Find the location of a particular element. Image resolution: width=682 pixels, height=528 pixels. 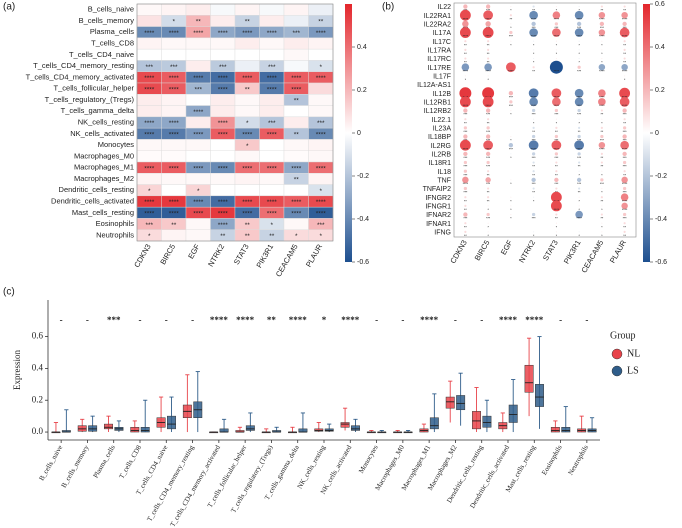

legend-label: NL is located at coordinates (633, 353).